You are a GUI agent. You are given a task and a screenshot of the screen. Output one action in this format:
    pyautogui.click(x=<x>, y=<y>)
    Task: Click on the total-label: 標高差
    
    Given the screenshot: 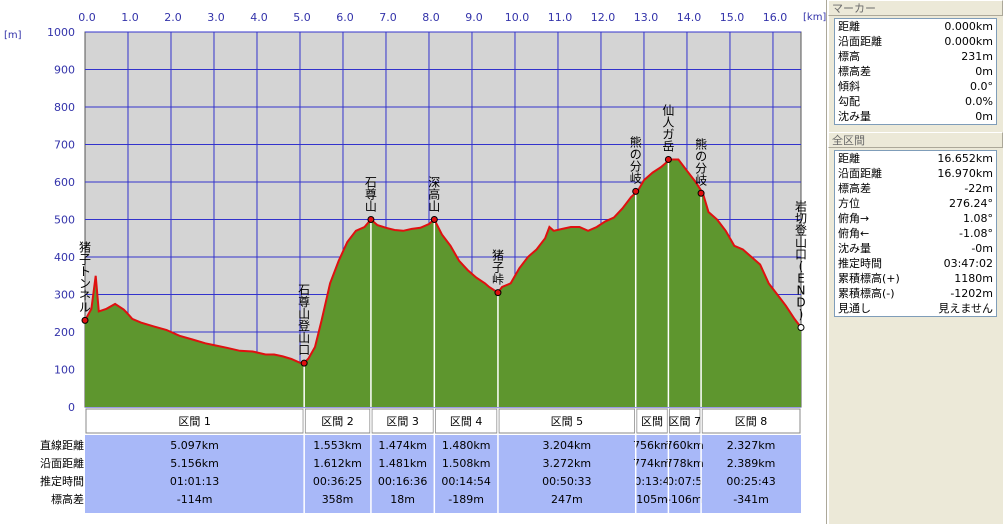 What is the action you would take?
    pyautogui.click(x=854, y=188)
    